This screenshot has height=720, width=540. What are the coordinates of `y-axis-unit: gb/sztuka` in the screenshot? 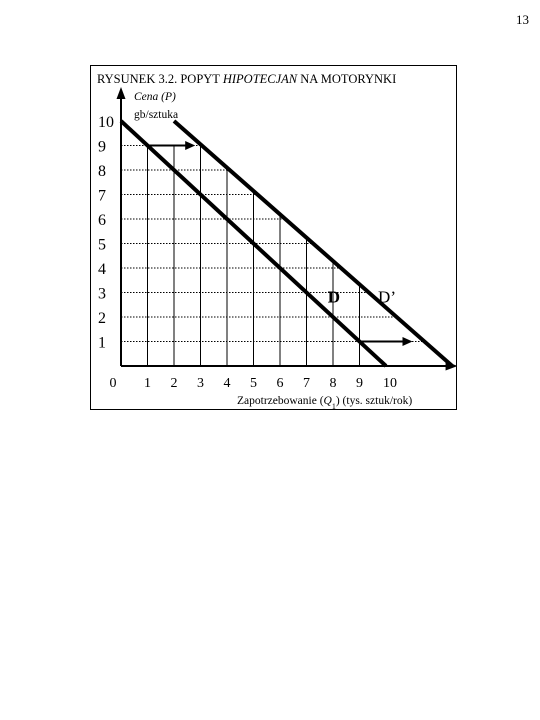 It's located at (156, 115).